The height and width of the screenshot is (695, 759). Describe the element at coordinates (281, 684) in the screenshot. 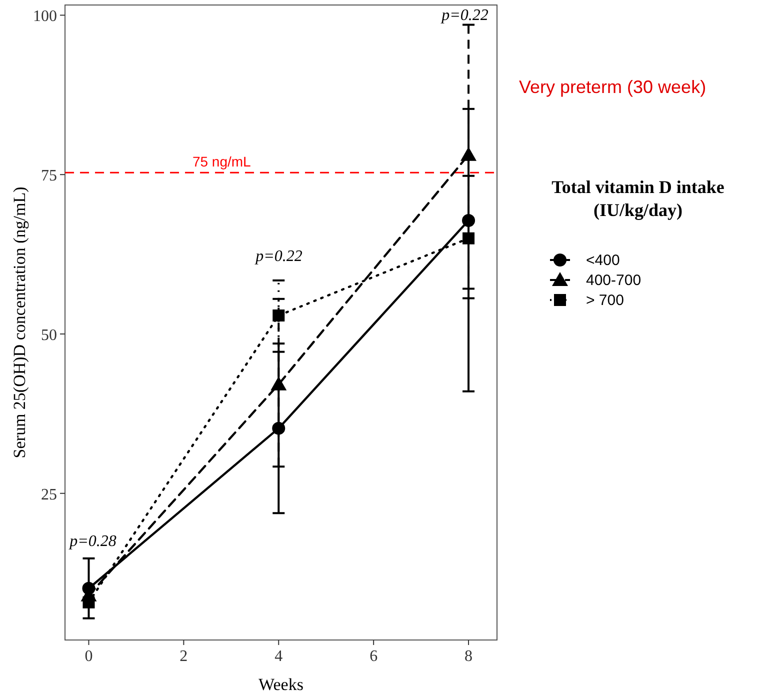

I see `x-axis-title: Weeks` at that location.